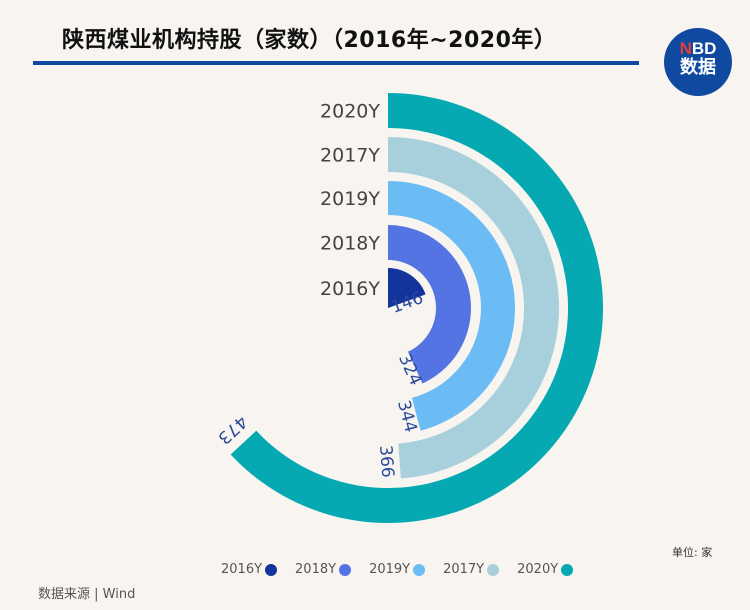 Image resolution: width=750 pixels, height=610 pixels. What do you see at coordinates (242, 569) in the screenshot?
I see `legend-label: 2016Y` at bounding box center [242, 569].